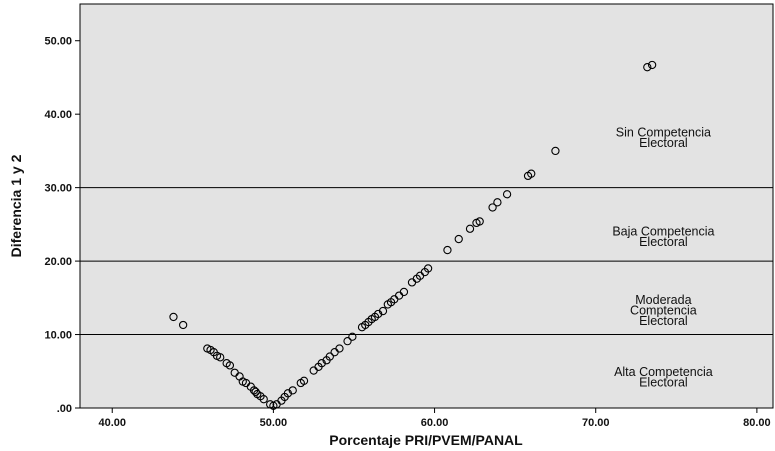 The height and width of the screenshot is (451, 775). Describe the element at coordinates (274, 423) in the screenshot. I see `x-tick-label: 50.00` at that location.